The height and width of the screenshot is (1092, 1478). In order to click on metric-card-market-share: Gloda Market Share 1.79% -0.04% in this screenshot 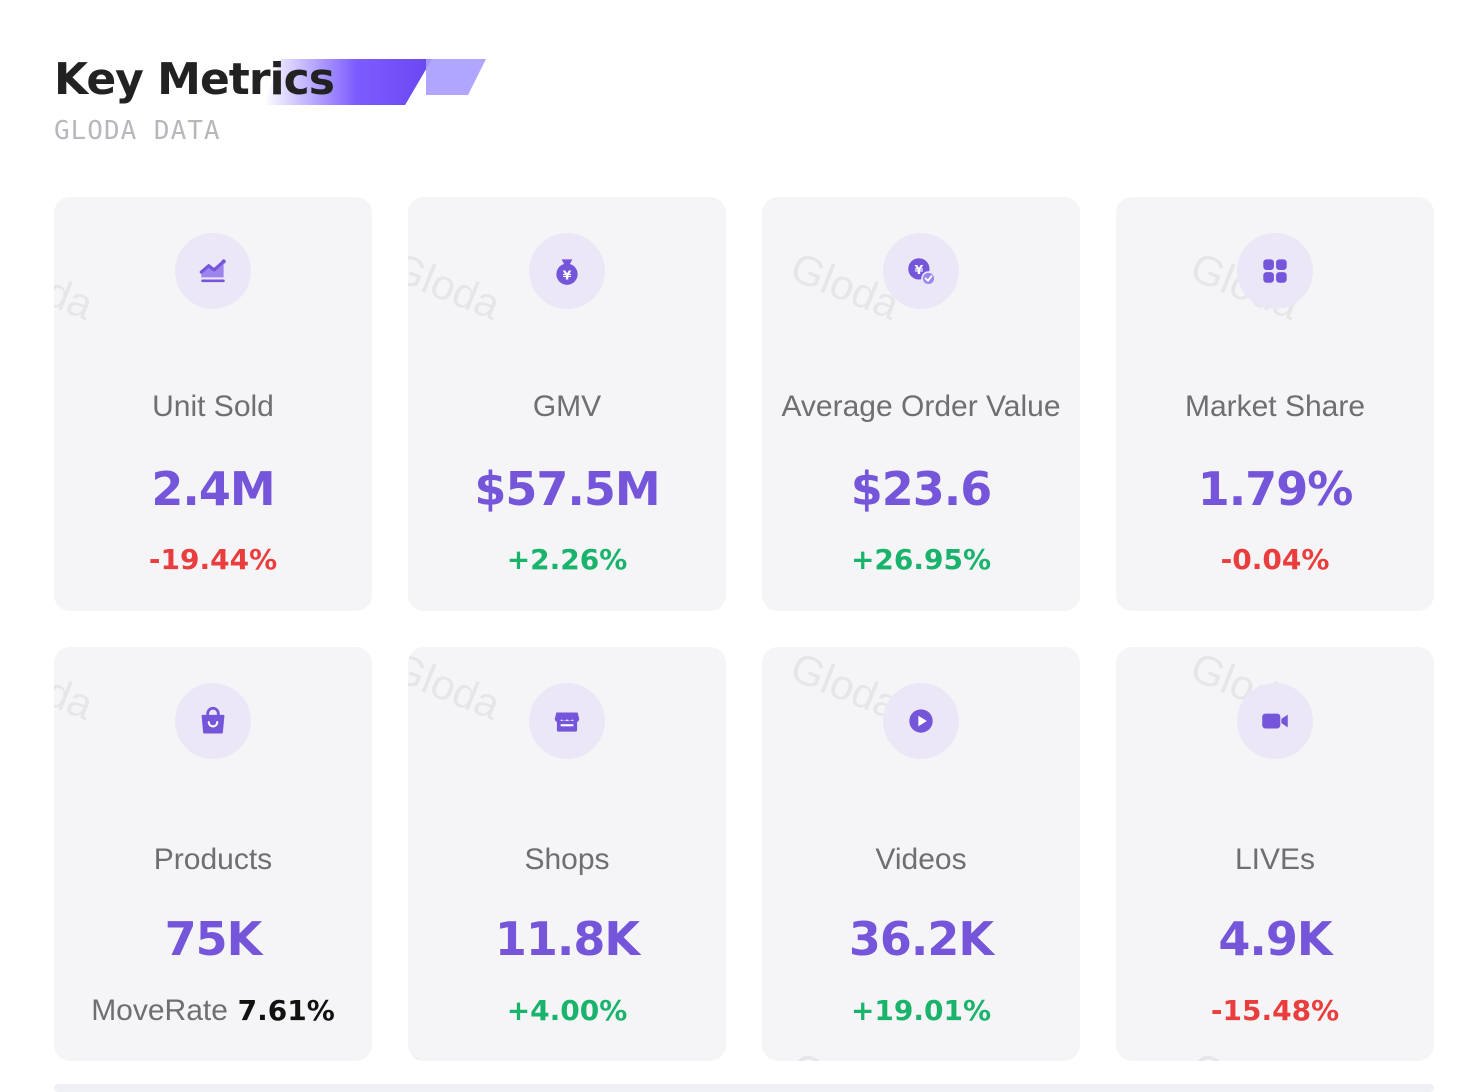, I will do `click(1275, 404)`.